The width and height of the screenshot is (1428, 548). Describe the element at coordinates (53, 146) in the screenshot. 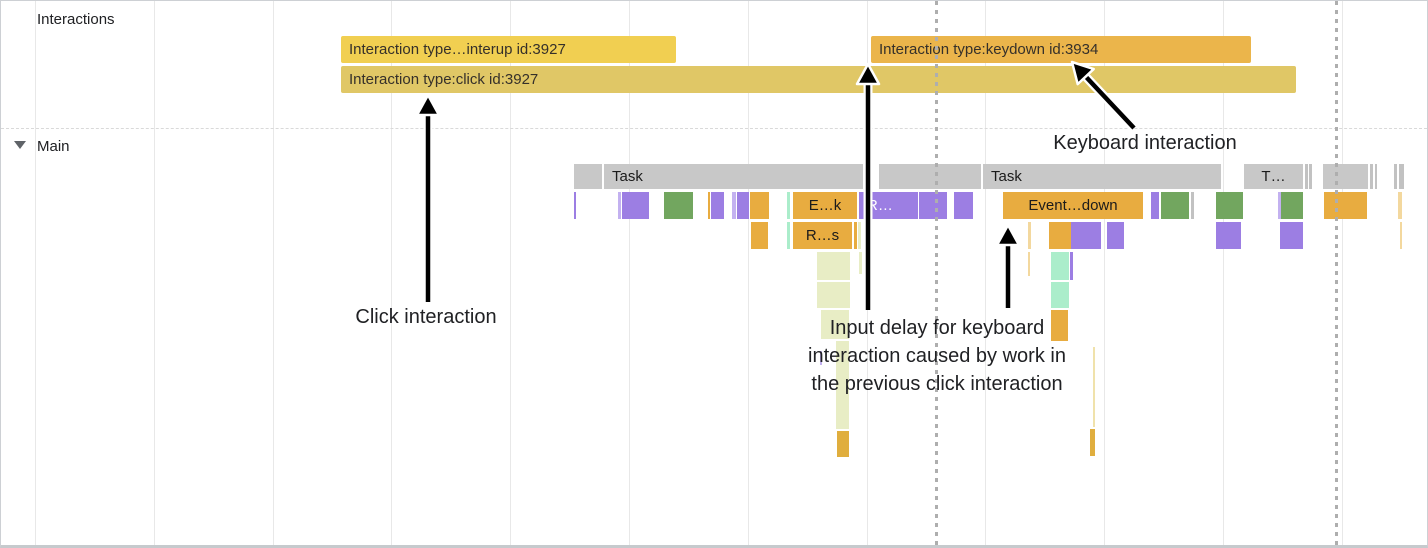

I see `main-track-label: Main` at that location.